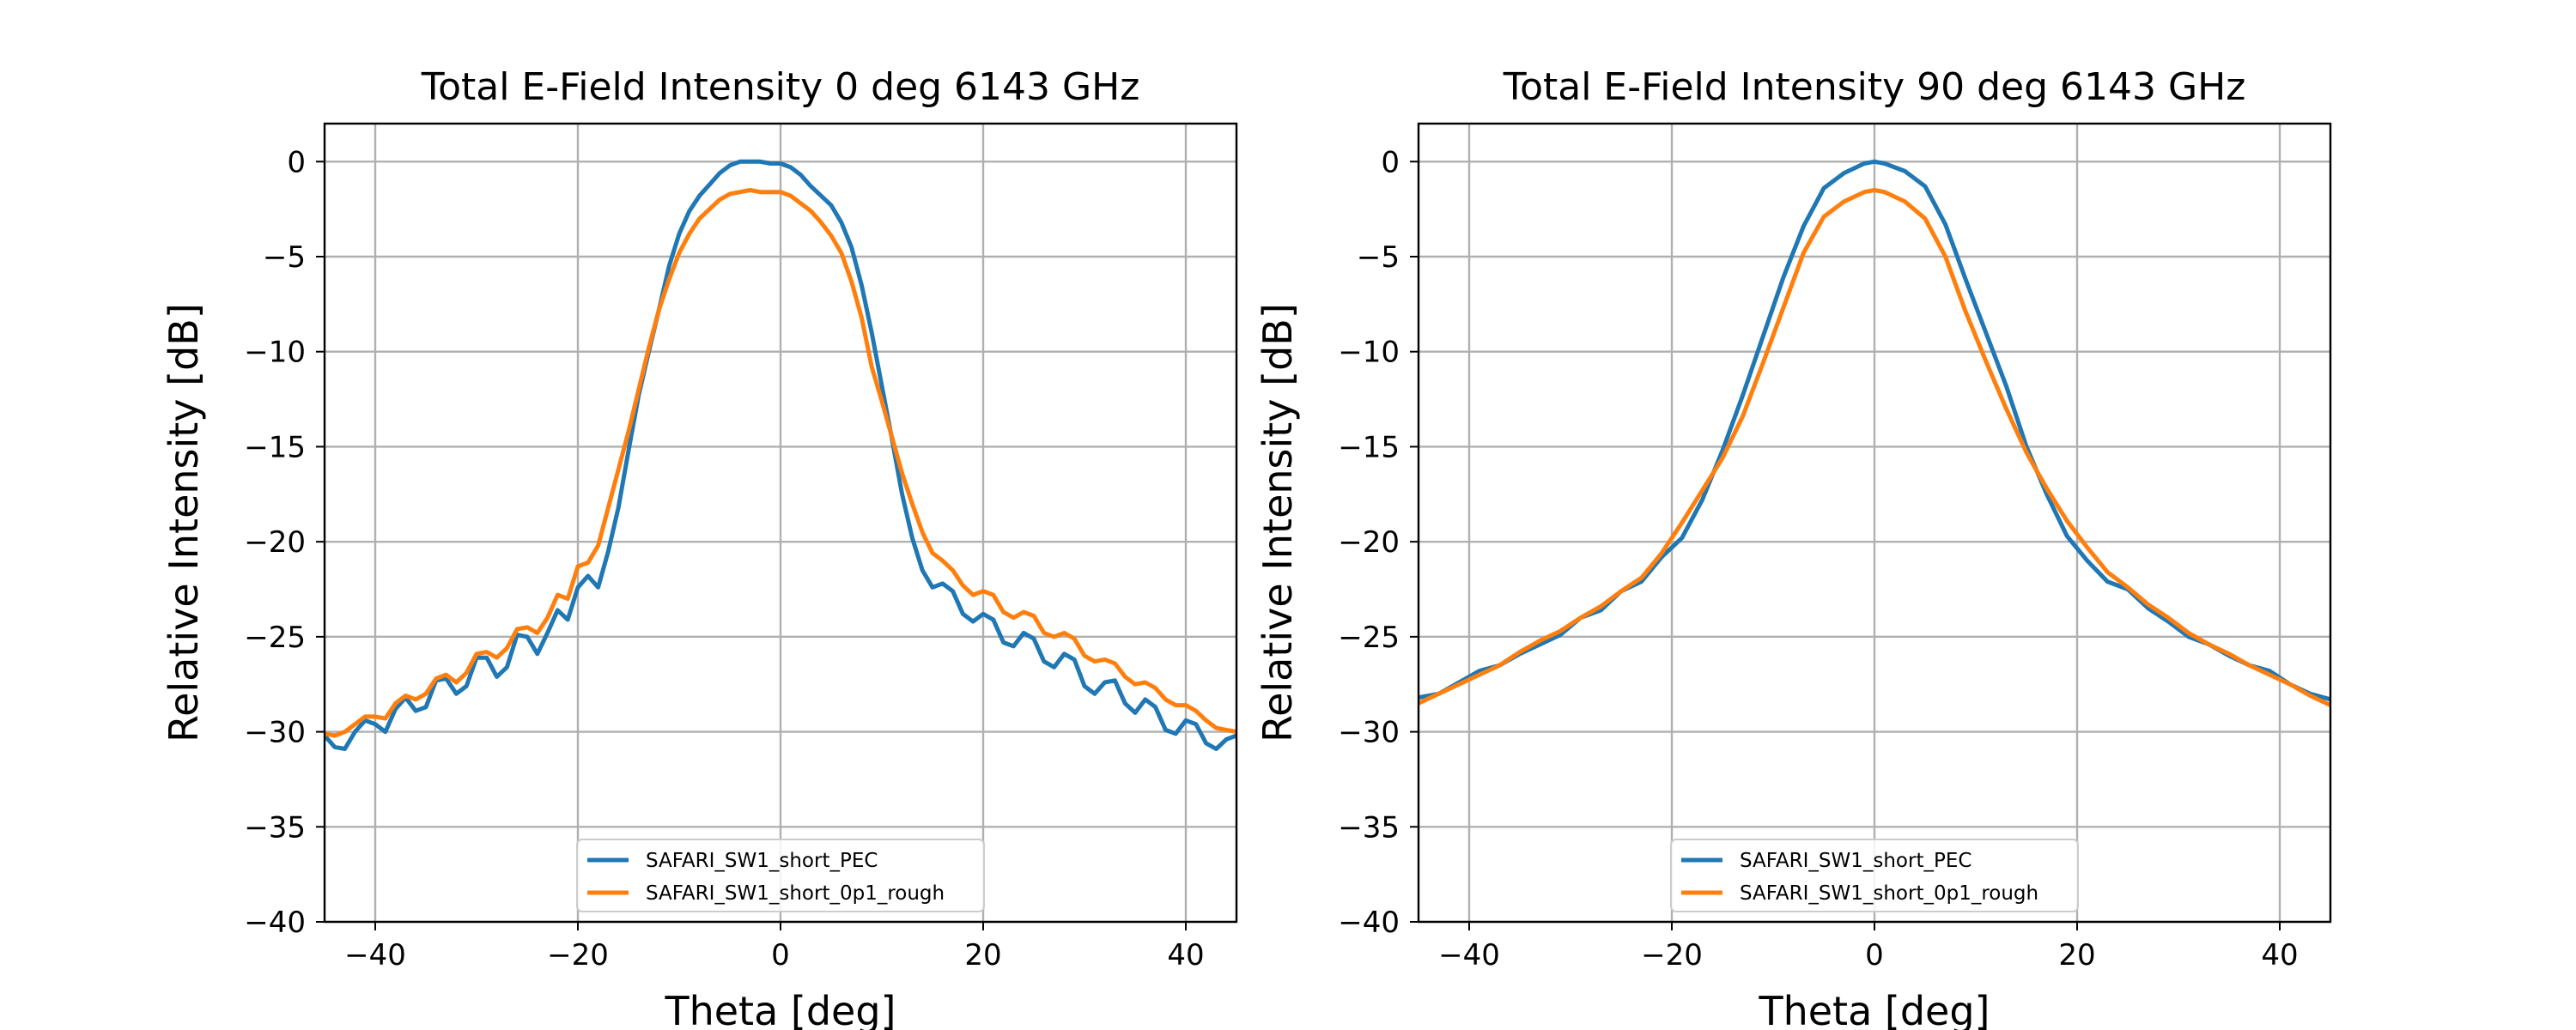  Describe the element at coordinates (1874, 87) in the screenshot. I see `chart-title: Total E-Field Intensity 90 deg 6143 GHz` at that location.